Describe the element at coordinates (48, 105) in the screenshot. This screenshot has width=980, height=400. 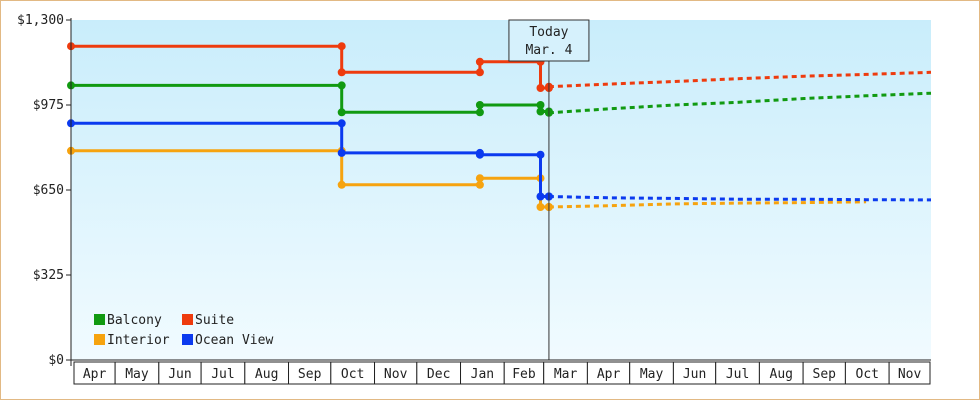
I see `y-tick-label: $975` at that location.